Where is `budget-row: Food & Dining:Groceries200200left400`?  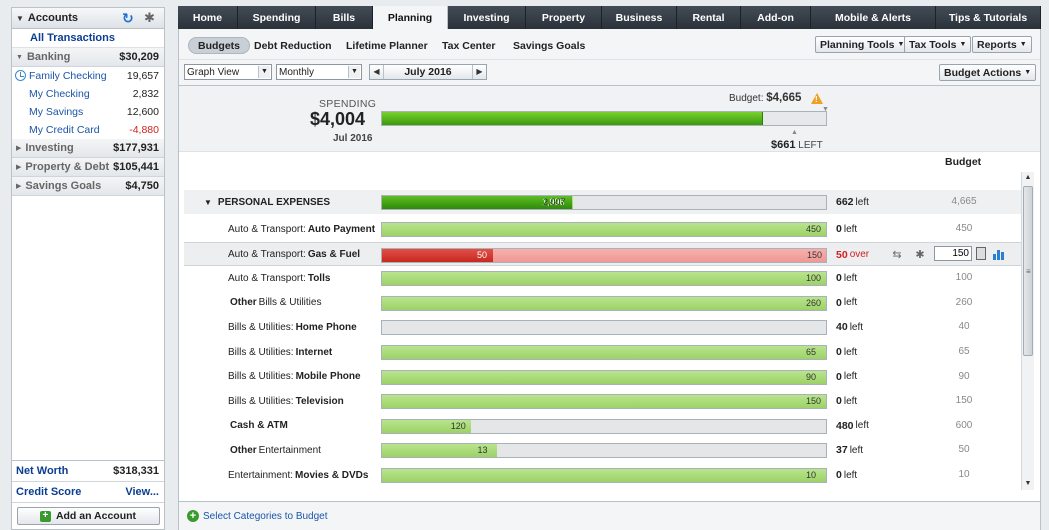 budget-row: Food & Dining:Groceries200200left400 is located at coordinates (602, 489).